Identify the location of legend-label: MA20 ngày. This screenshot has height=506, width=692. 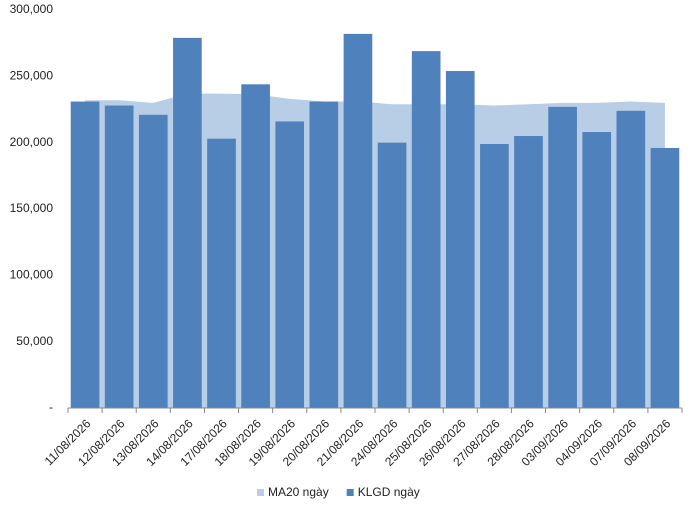
(298, 492).